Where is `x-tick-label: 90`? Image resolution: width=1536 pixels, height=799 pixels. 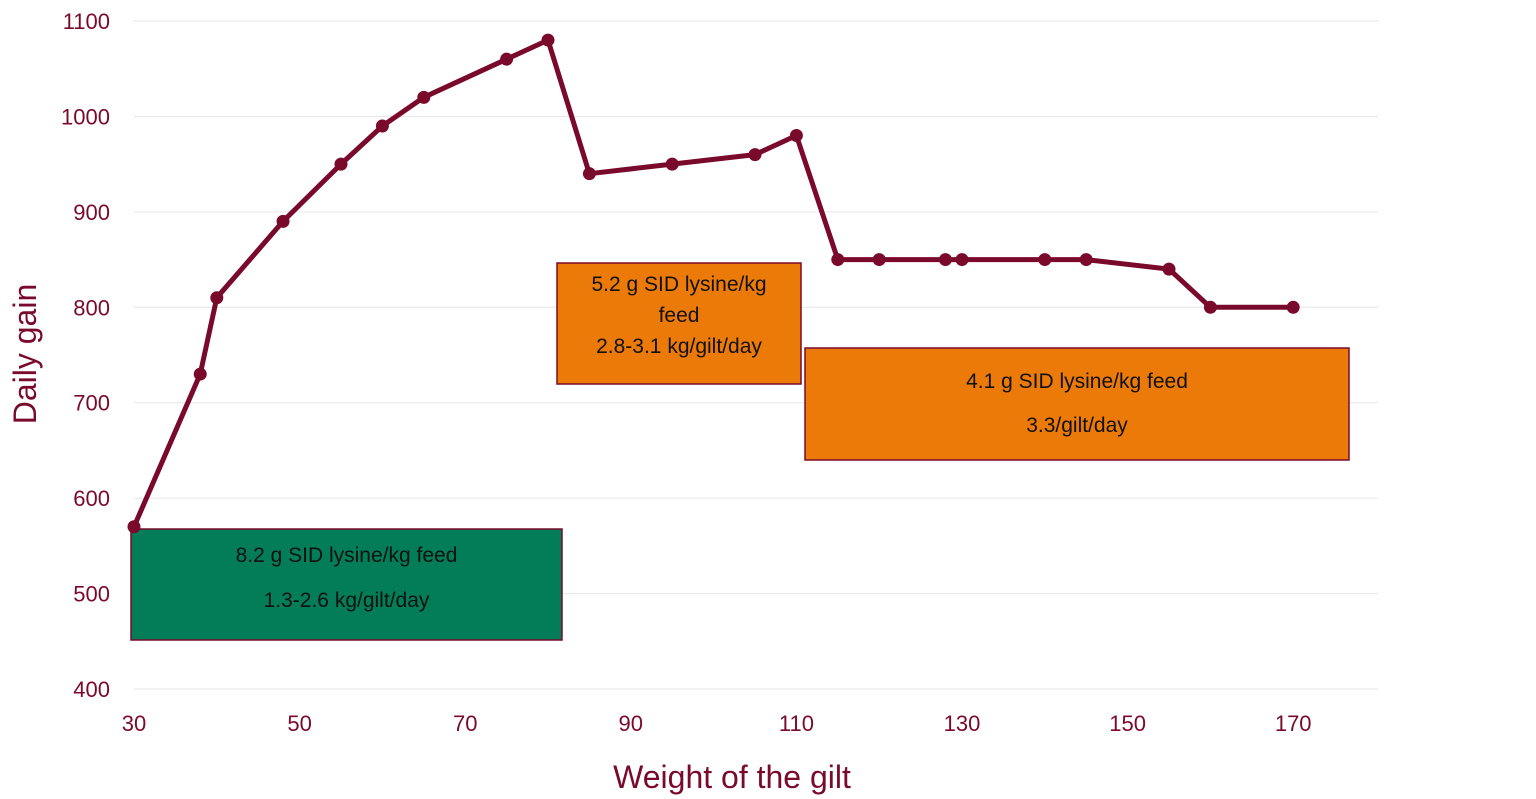
x-tick-label: 90 is located at coordinates (631, 723).